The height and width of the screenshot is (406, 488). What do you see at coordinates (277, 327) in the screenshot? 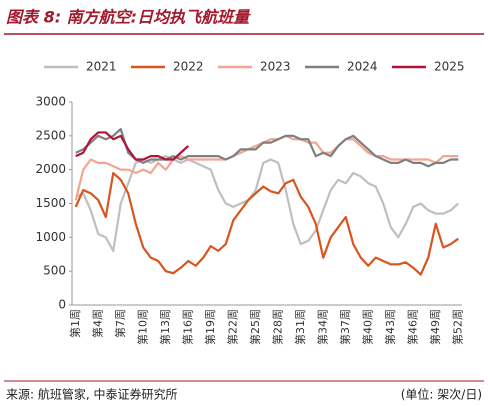
I see `x-tick-label: 第28周` at bounding box center [277, 327].